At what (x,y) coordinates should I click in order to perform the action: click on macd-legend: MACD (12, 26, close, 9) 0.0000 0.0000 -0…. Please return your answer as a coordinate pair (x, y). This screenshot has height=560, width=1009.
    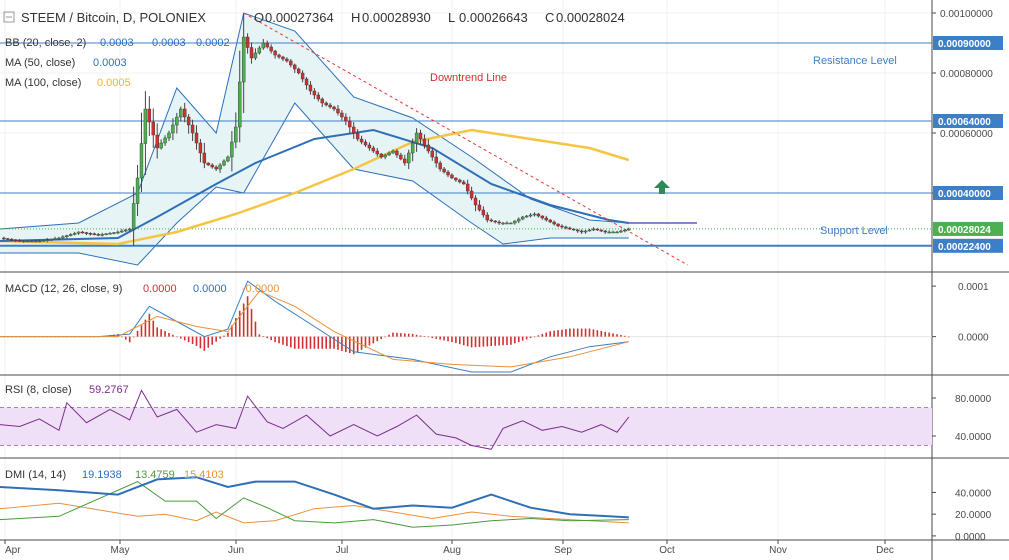
    Looking at the image, I should click on (142, 289).